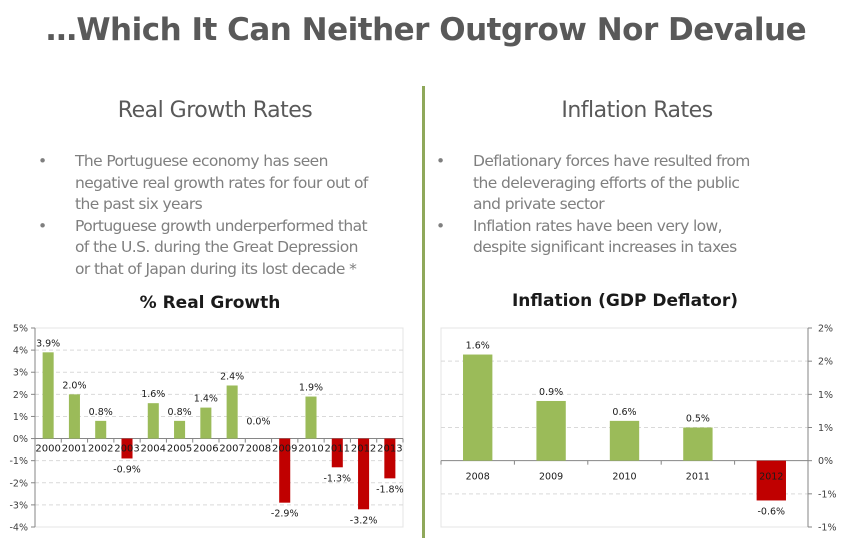 Image resolution: width=852 pixels, height=552 pixels. Describe the element at coordinates (285, 514) in the screenshot. I see `data-label: -2.9%` at that location.